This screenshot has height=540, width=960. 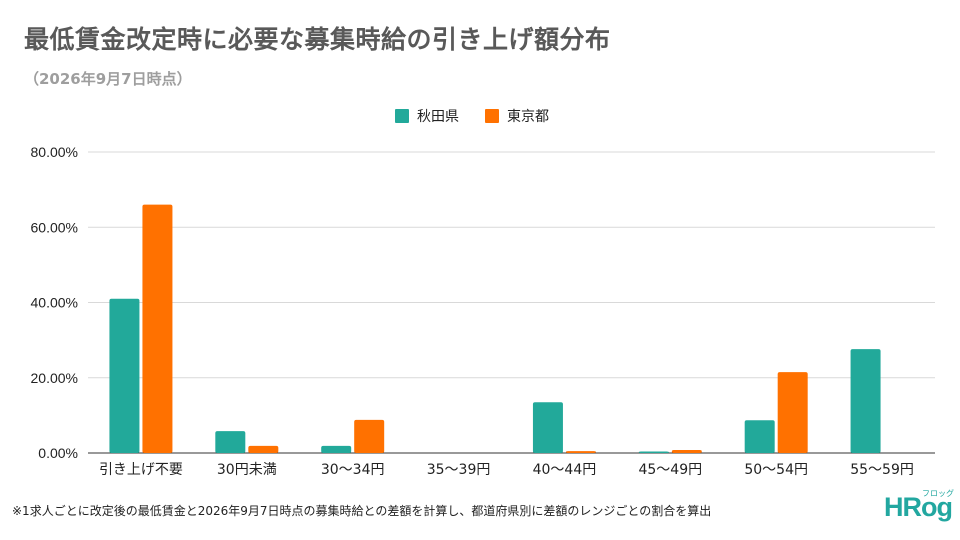 What do you see at coordinates (776, 470) in the screenshot?
I see `x-tick-label: 50〜54円` at bounding box center [776, 470].